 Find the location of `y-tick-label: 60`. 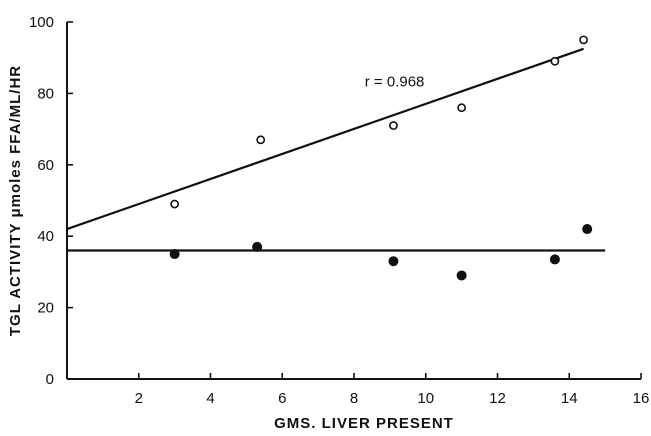

y-tick-label: 60 is located at coordinates (45, 165).